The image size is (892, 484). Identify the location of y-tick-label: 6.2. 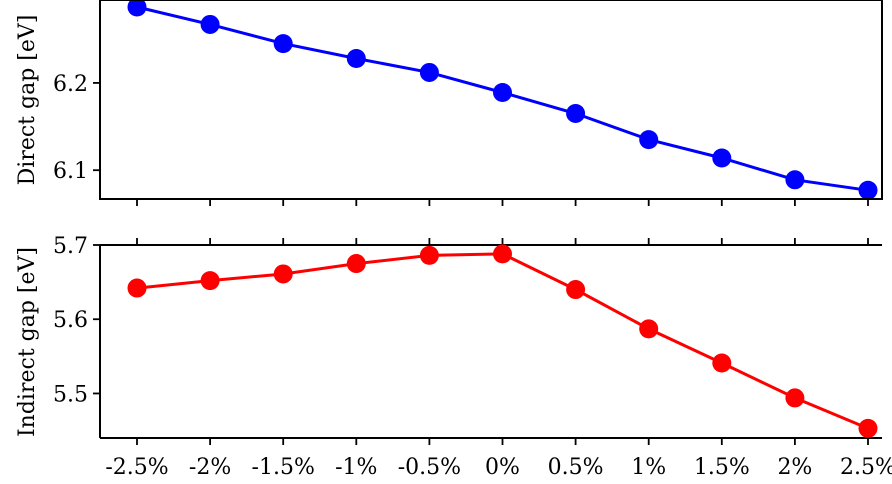
(70, 84).